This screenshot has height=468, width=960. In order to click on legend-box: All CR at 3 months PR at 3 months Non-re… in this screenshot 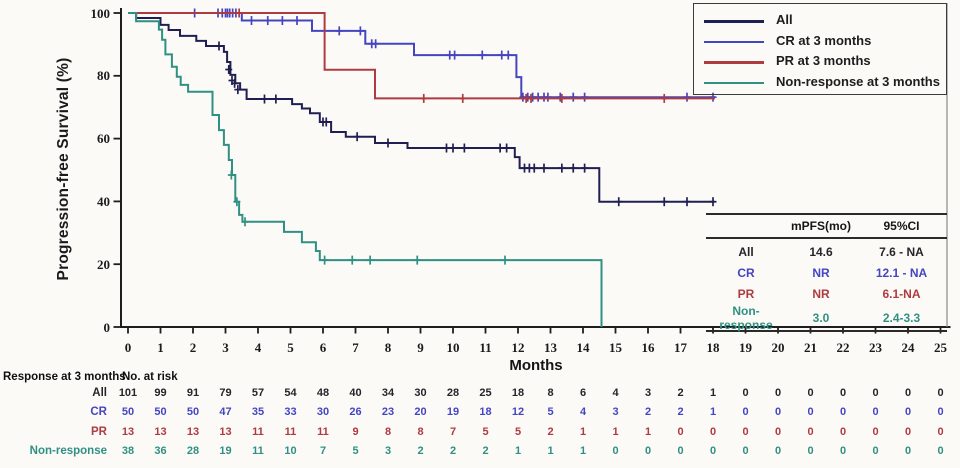, I will do `click(820, 49)`.